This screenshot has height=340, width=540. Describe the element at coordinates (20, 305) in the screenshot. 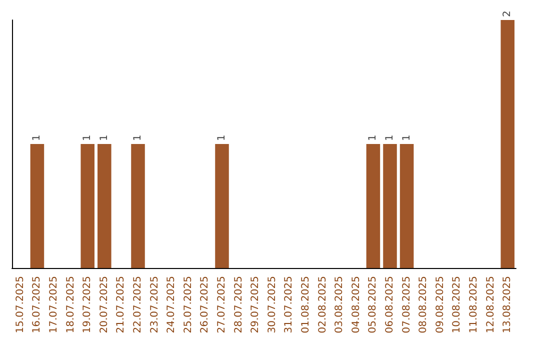

I see `x-tick-label: 15.07.2025` at that location.